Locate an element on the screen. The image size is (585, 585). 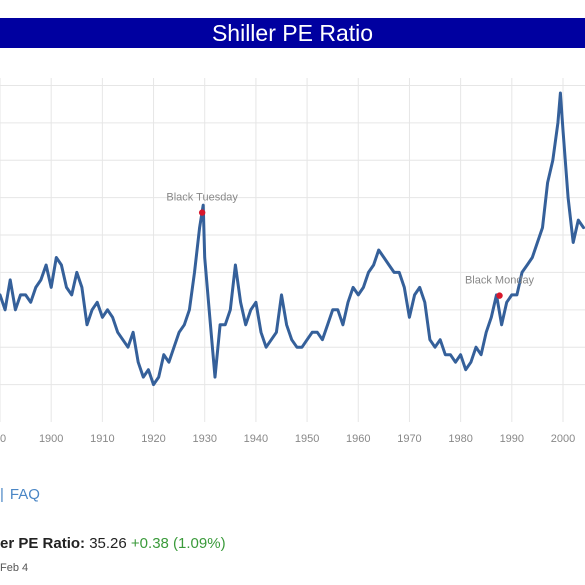
chart-title-bar: Shiller PE Ratio is located at coordinates (292, 33).